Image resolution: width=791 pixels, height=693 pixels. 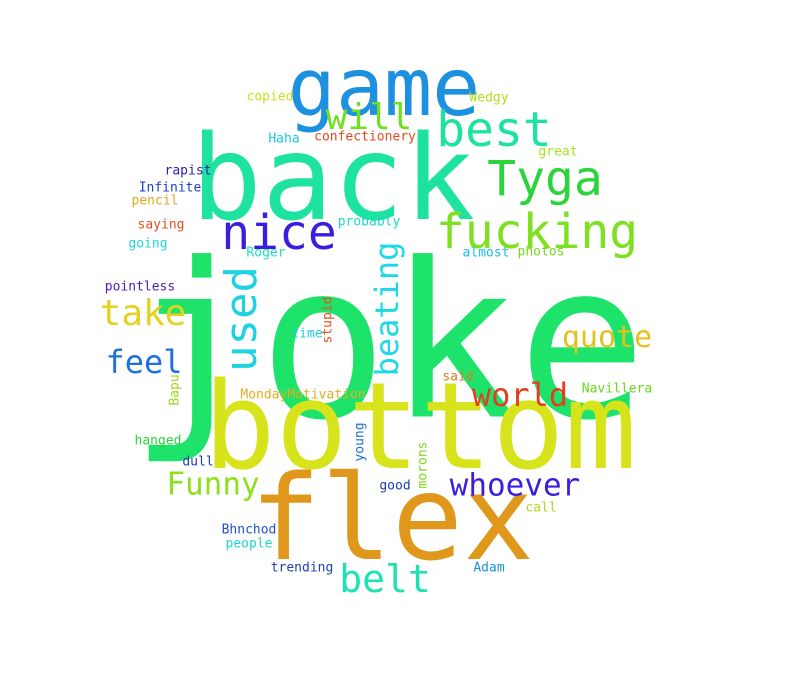 I want to click on word-rapist: rapist, so click(x=188, y=171).